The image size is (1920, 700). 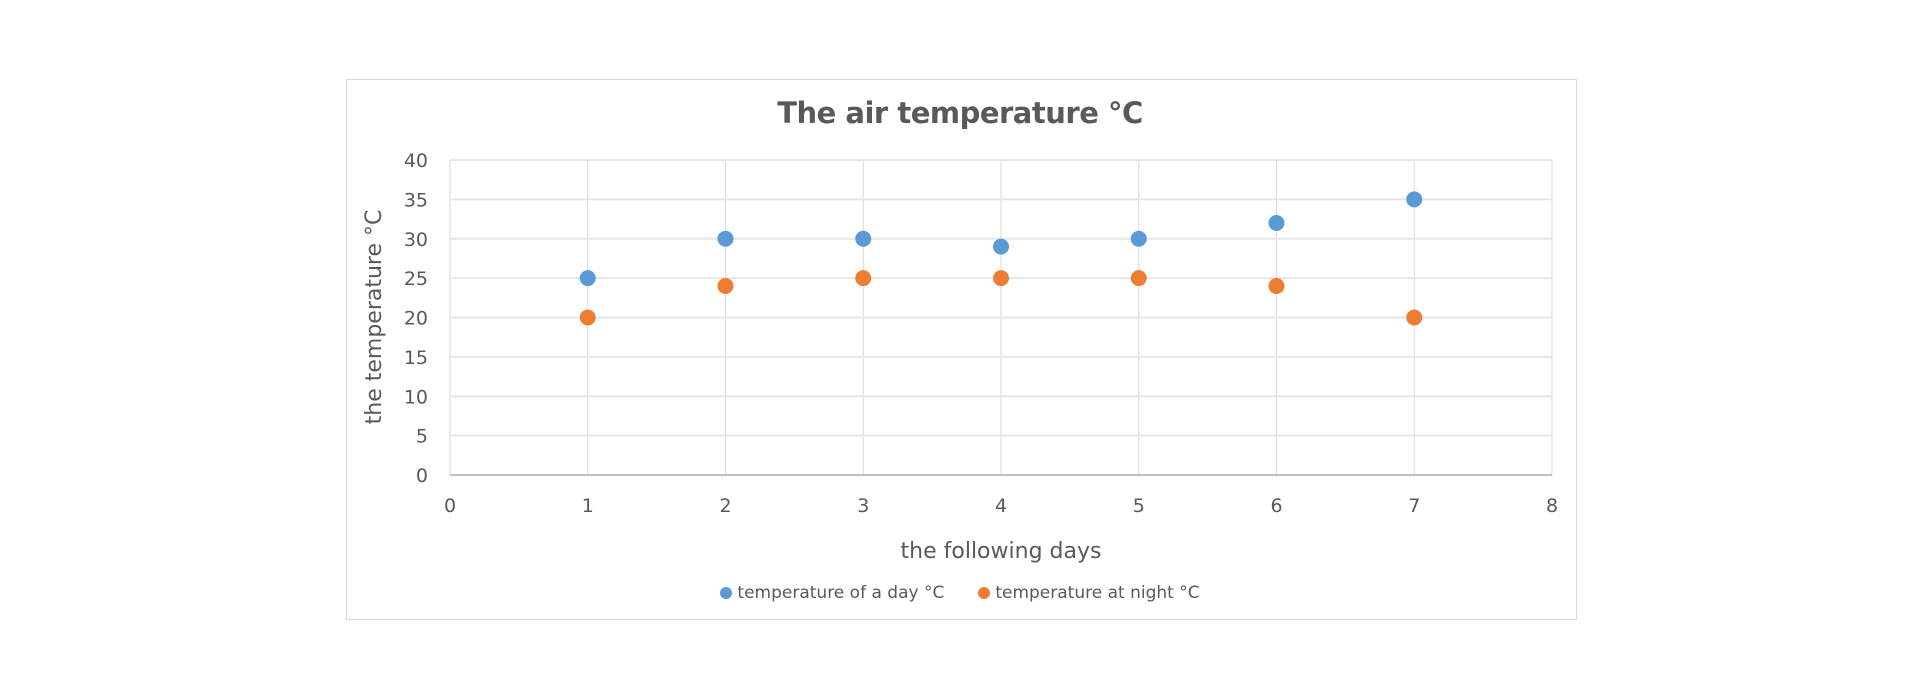 What do you see at coordinates (1552, 506) in the screenshot?
I see `x-tick-label: 8` at bounding box center [1552, 506].